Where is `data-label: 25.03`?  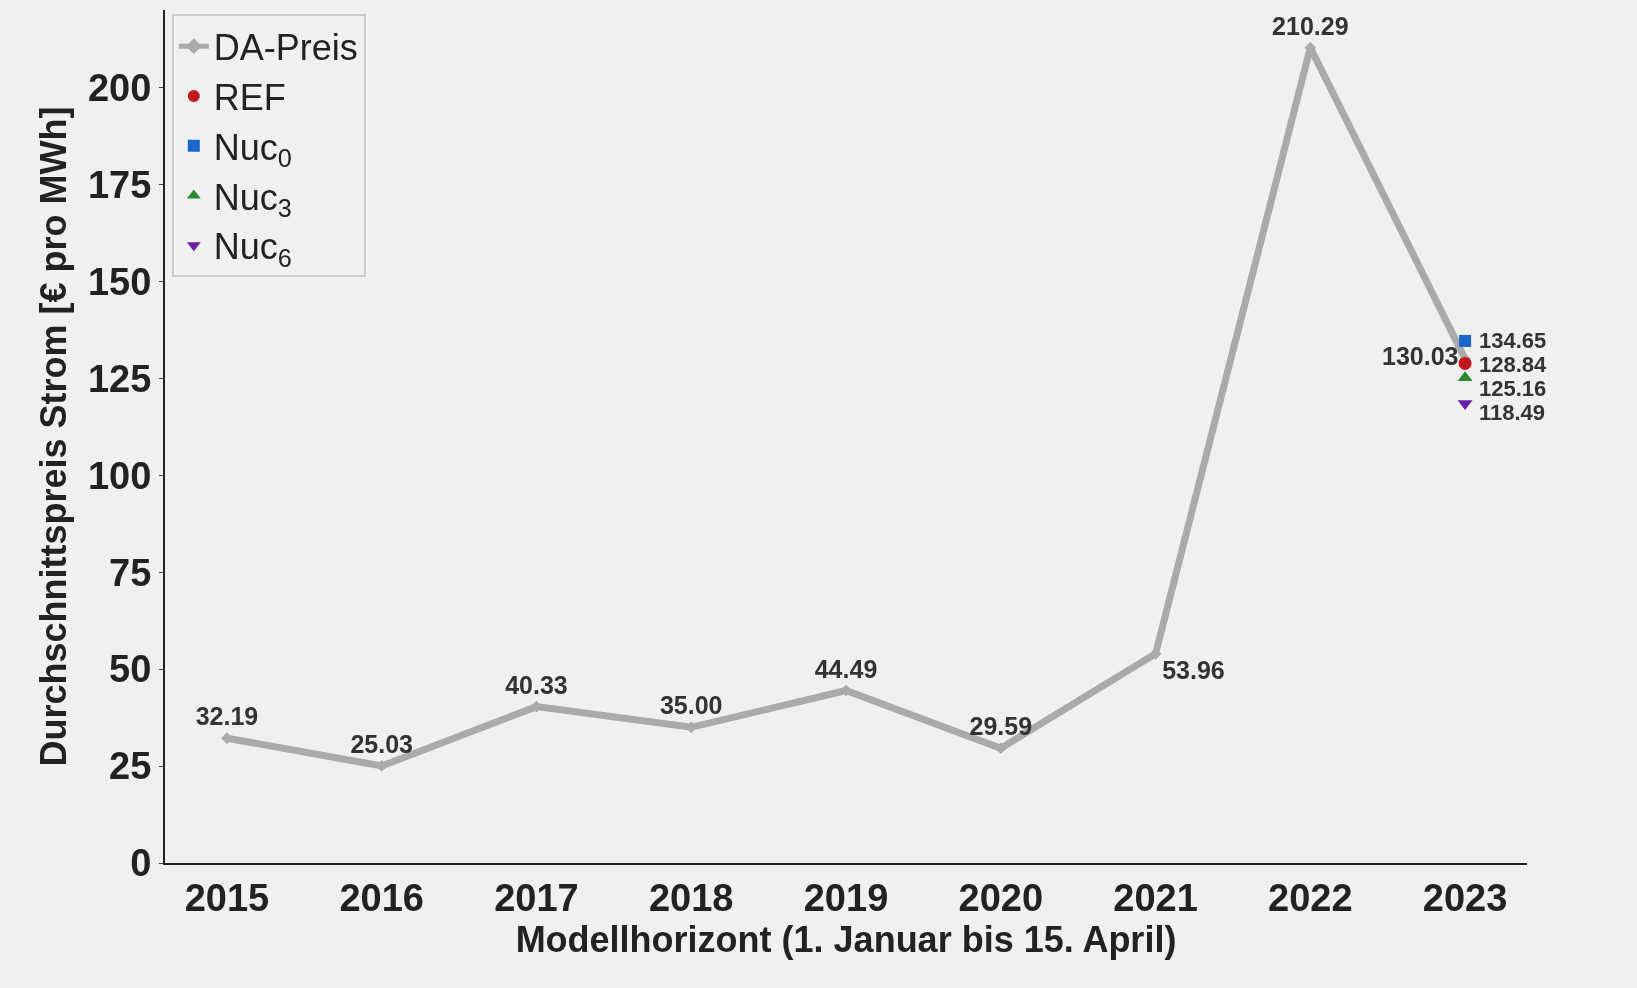
data-label: 25.03 is located at coordinates (381, 744).